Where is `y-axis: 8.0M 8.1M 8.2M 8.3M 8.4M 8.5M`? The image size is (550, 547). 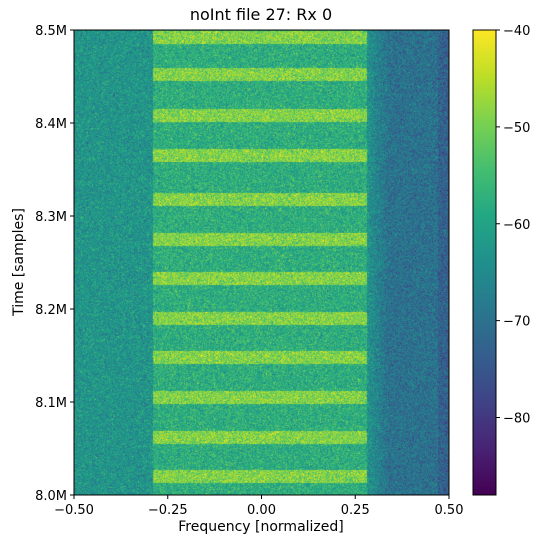 y-axis: 8.0M 8.1M 8.2M 8.3M 8.4M 8.5M is located at coordinates (54, 264).